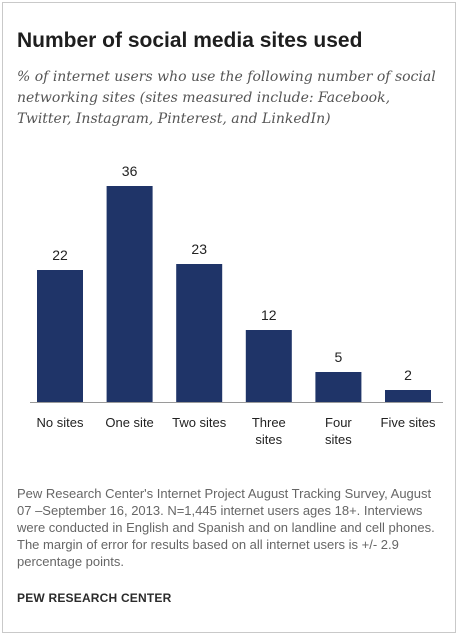  What do you see at coordinates (190, 40) in the screenshot?
I see `chart-title: Number of social media sites used` at bounding box center [190, 40].